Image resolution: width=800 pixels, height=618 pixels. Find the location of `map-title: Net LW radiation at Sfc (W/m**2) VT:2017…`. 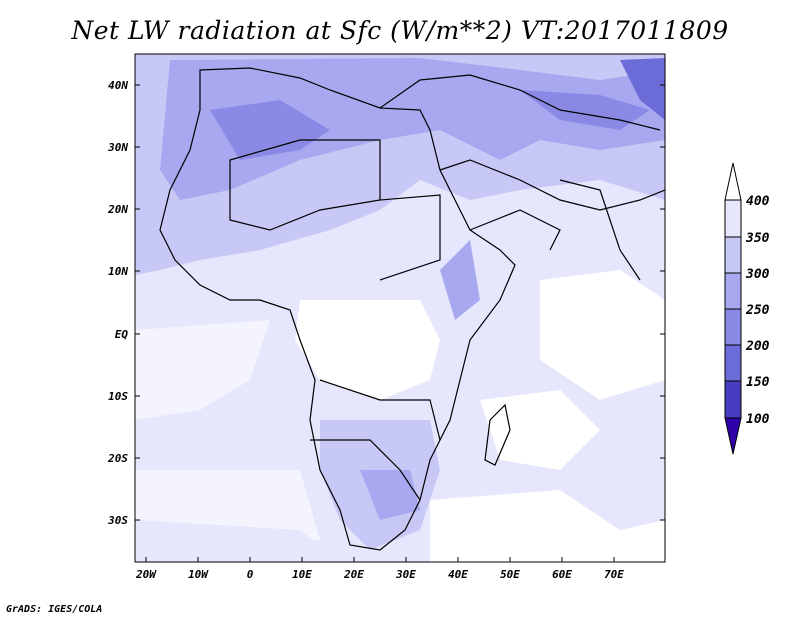

map-title: Net LW radiation at Sfc (W/m**2) VT:2017… is located at coordinates (400, 30).